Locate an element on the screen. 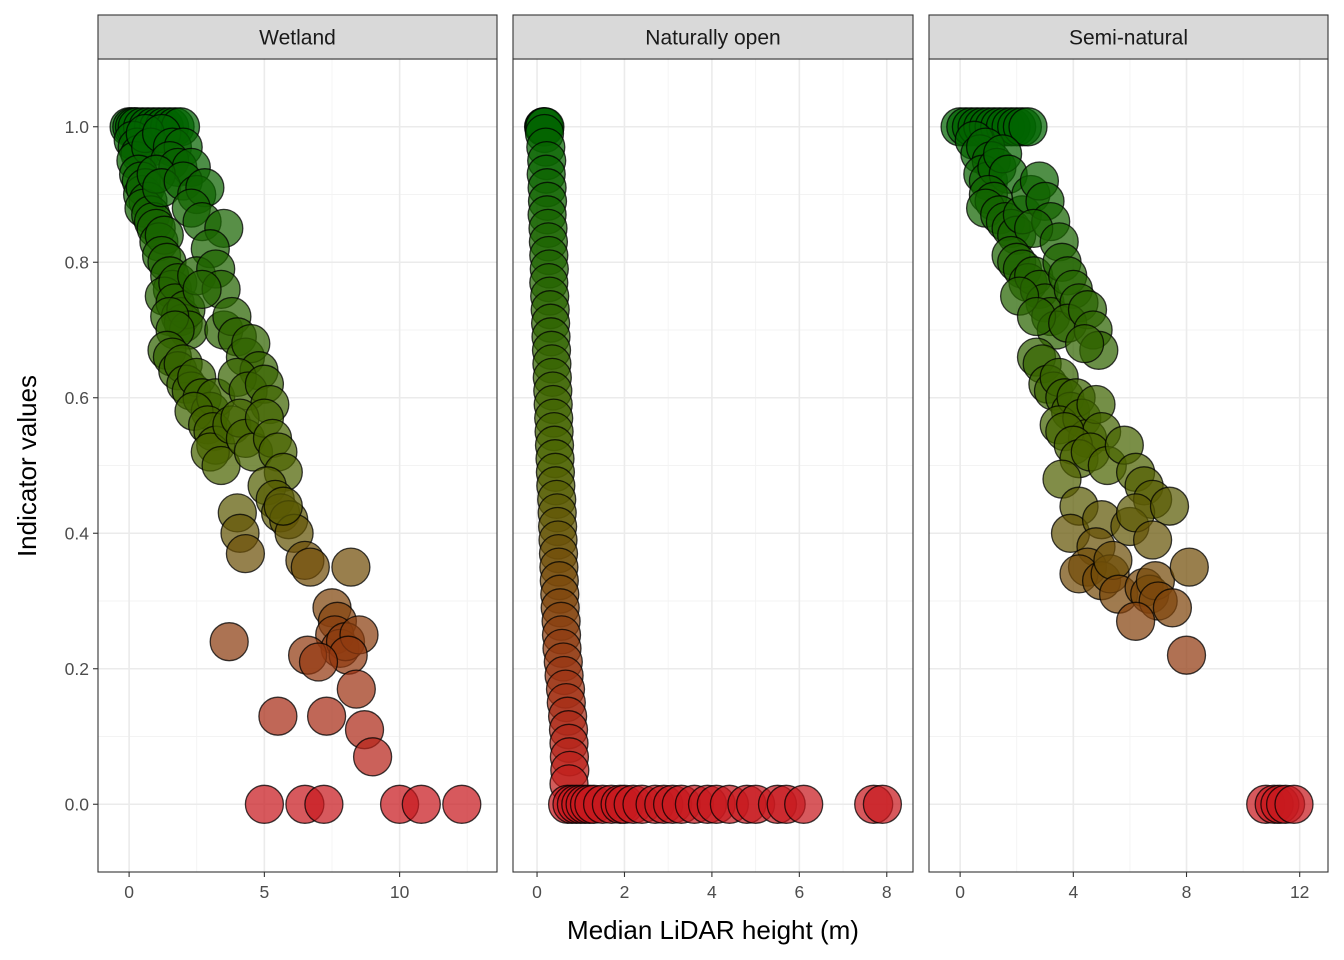 Image resolution: width=1344 pixels, height=960 pixels. y-axis: 0.0 0.2 0.4 0.6 0.8 1.0 is located at coordinates (81, 465).